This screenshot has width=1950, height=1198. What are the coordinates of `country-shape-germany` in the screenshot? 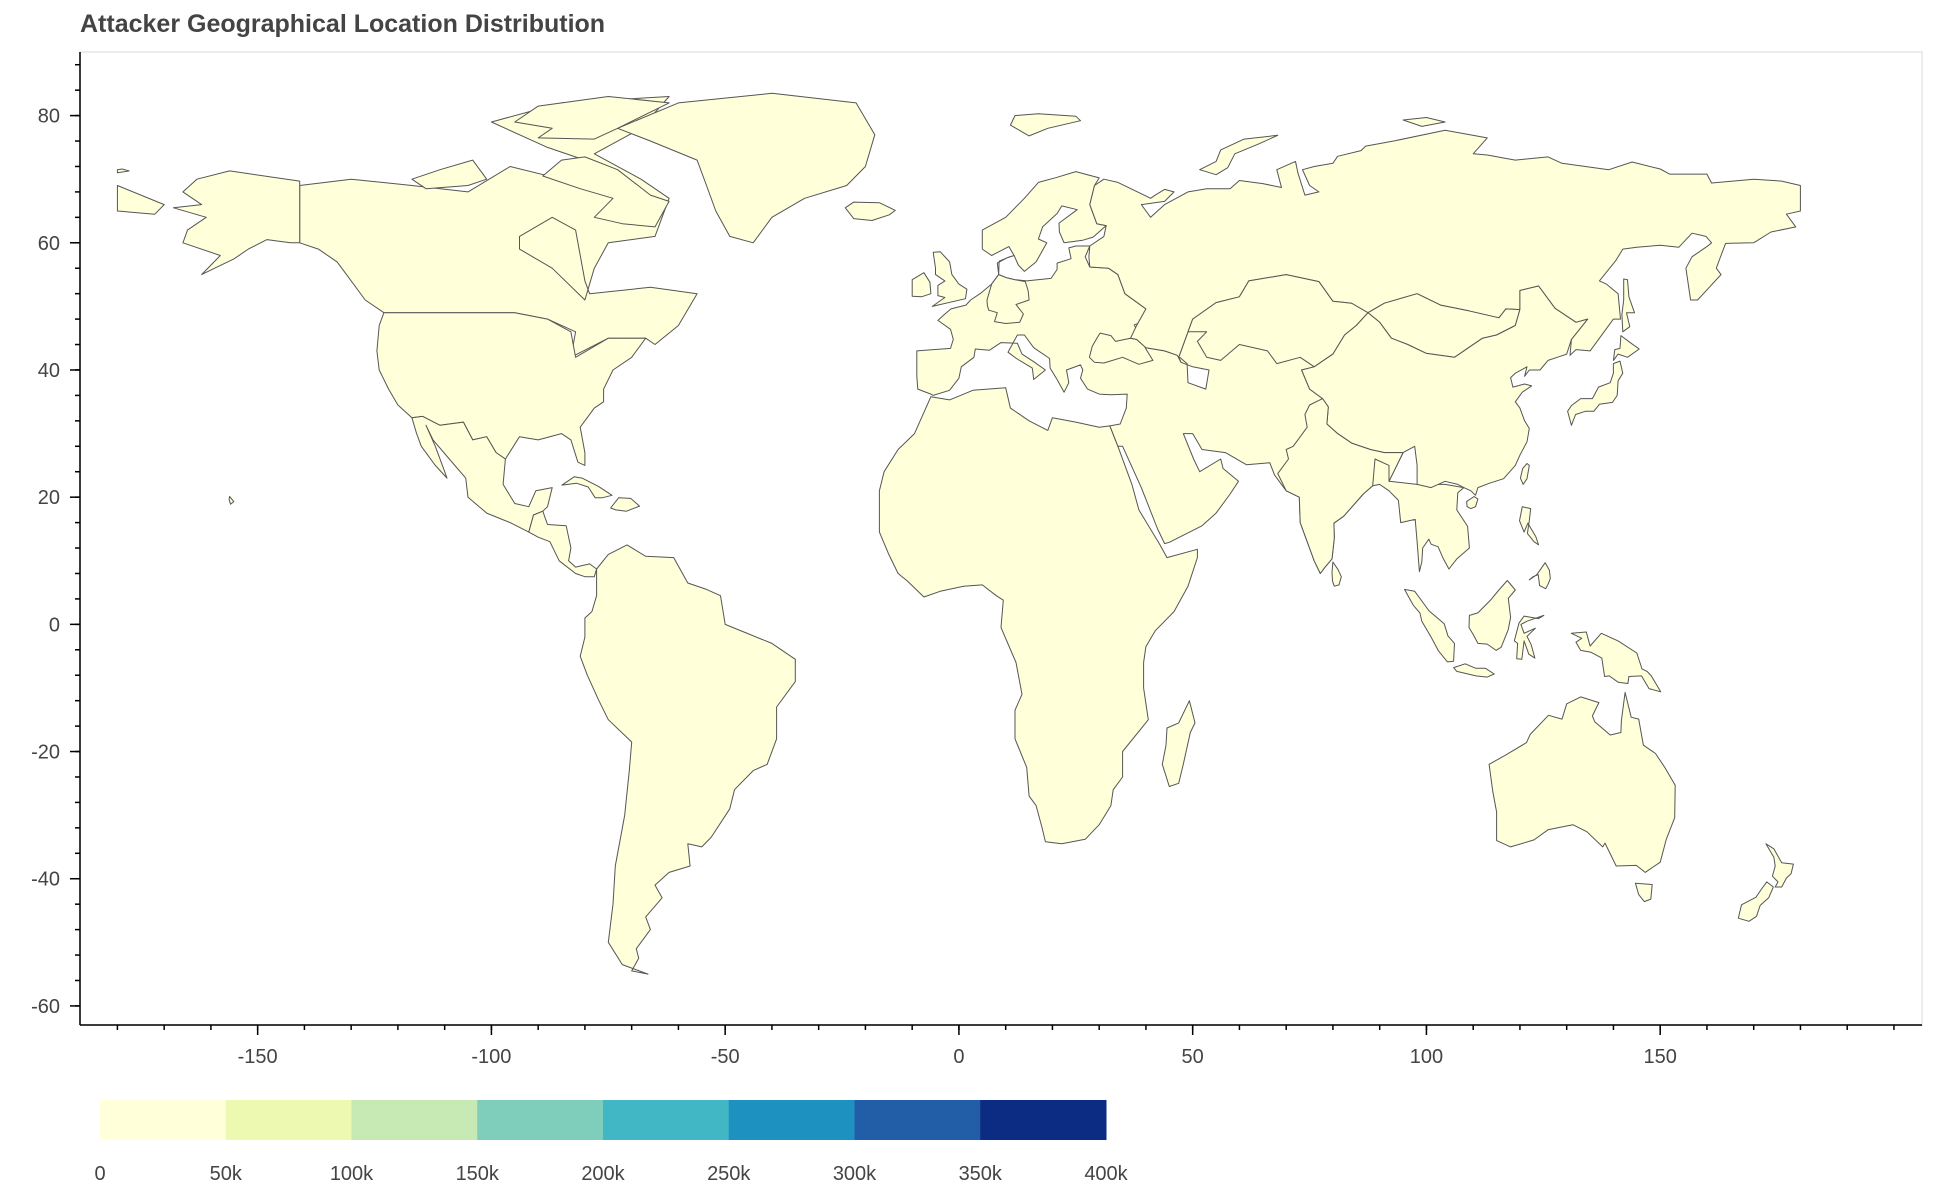 It's located at (1008, 299).